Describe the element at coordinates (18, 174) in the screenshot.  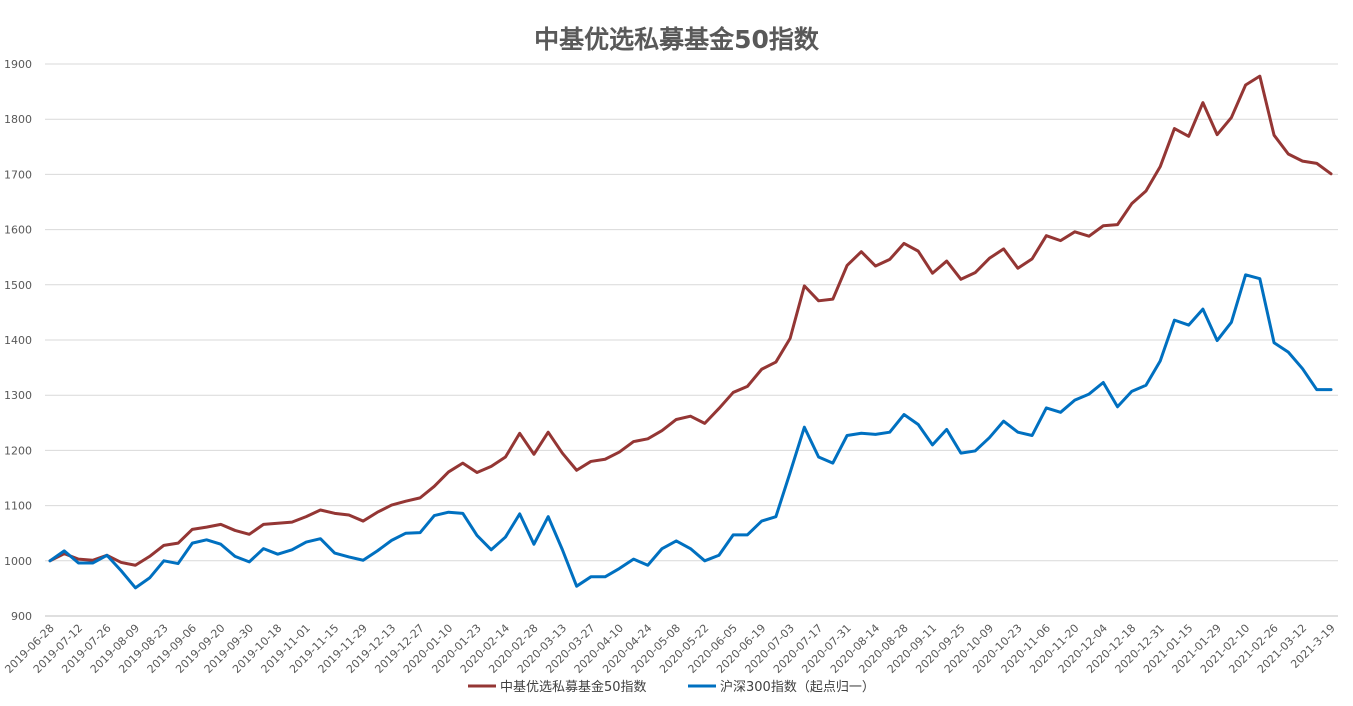
I see `y-tick-label: 1700` at that location.